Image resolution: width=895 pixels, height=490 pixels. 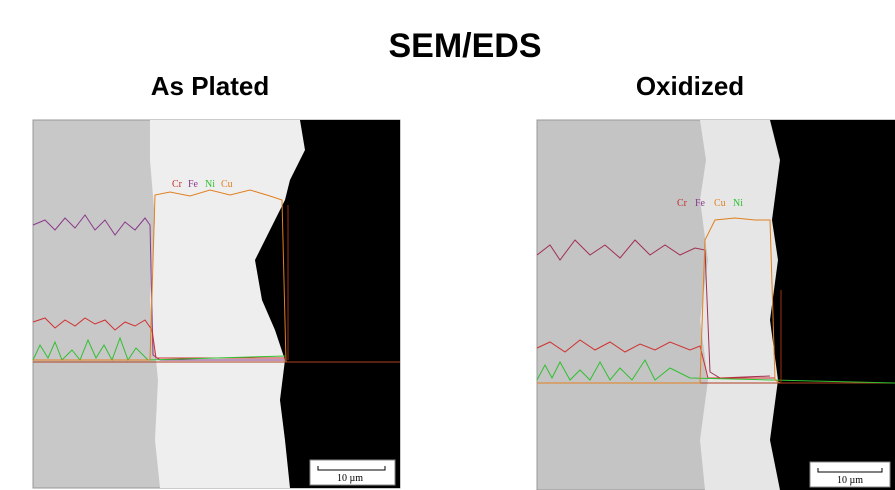 What do you see at coordinates (464, 46) in the screenshot?
I see `title: SEM/EDS` at bounding box center [464, 46].